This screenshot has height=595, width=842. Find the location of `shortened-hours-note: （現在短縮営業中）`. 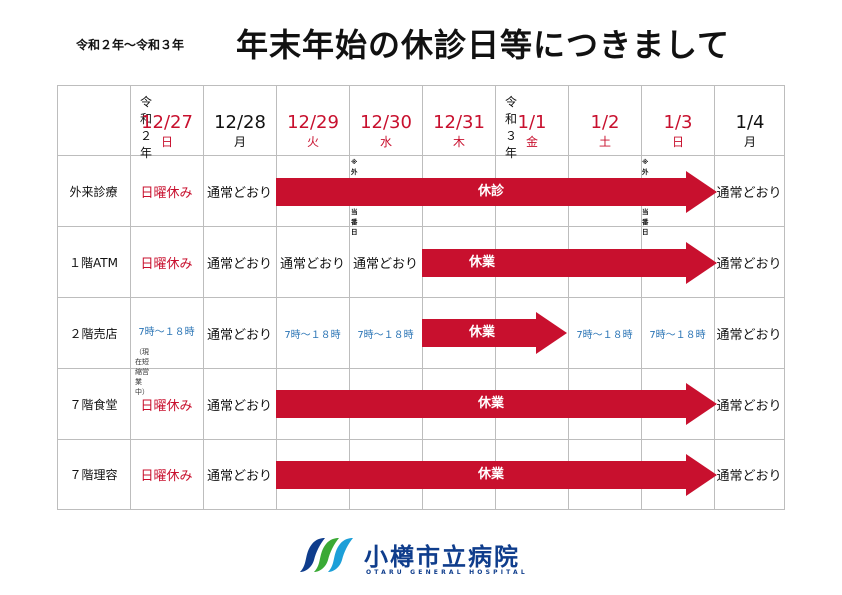

shortened-hours-note: （現在短縮営業中） is located at coordinates (142, 372).